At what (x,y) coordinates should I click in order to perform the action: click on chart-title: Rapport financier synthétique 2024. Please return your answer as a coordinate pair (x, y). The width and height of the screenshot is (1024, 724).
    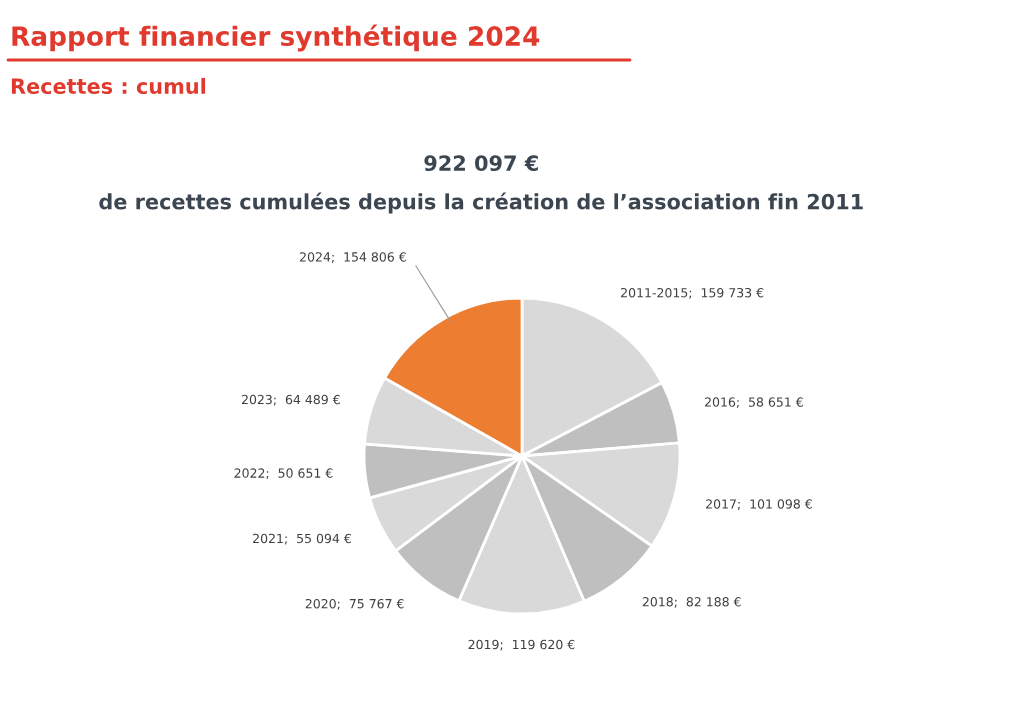
    Looking at the image, I should click on (276, 38).